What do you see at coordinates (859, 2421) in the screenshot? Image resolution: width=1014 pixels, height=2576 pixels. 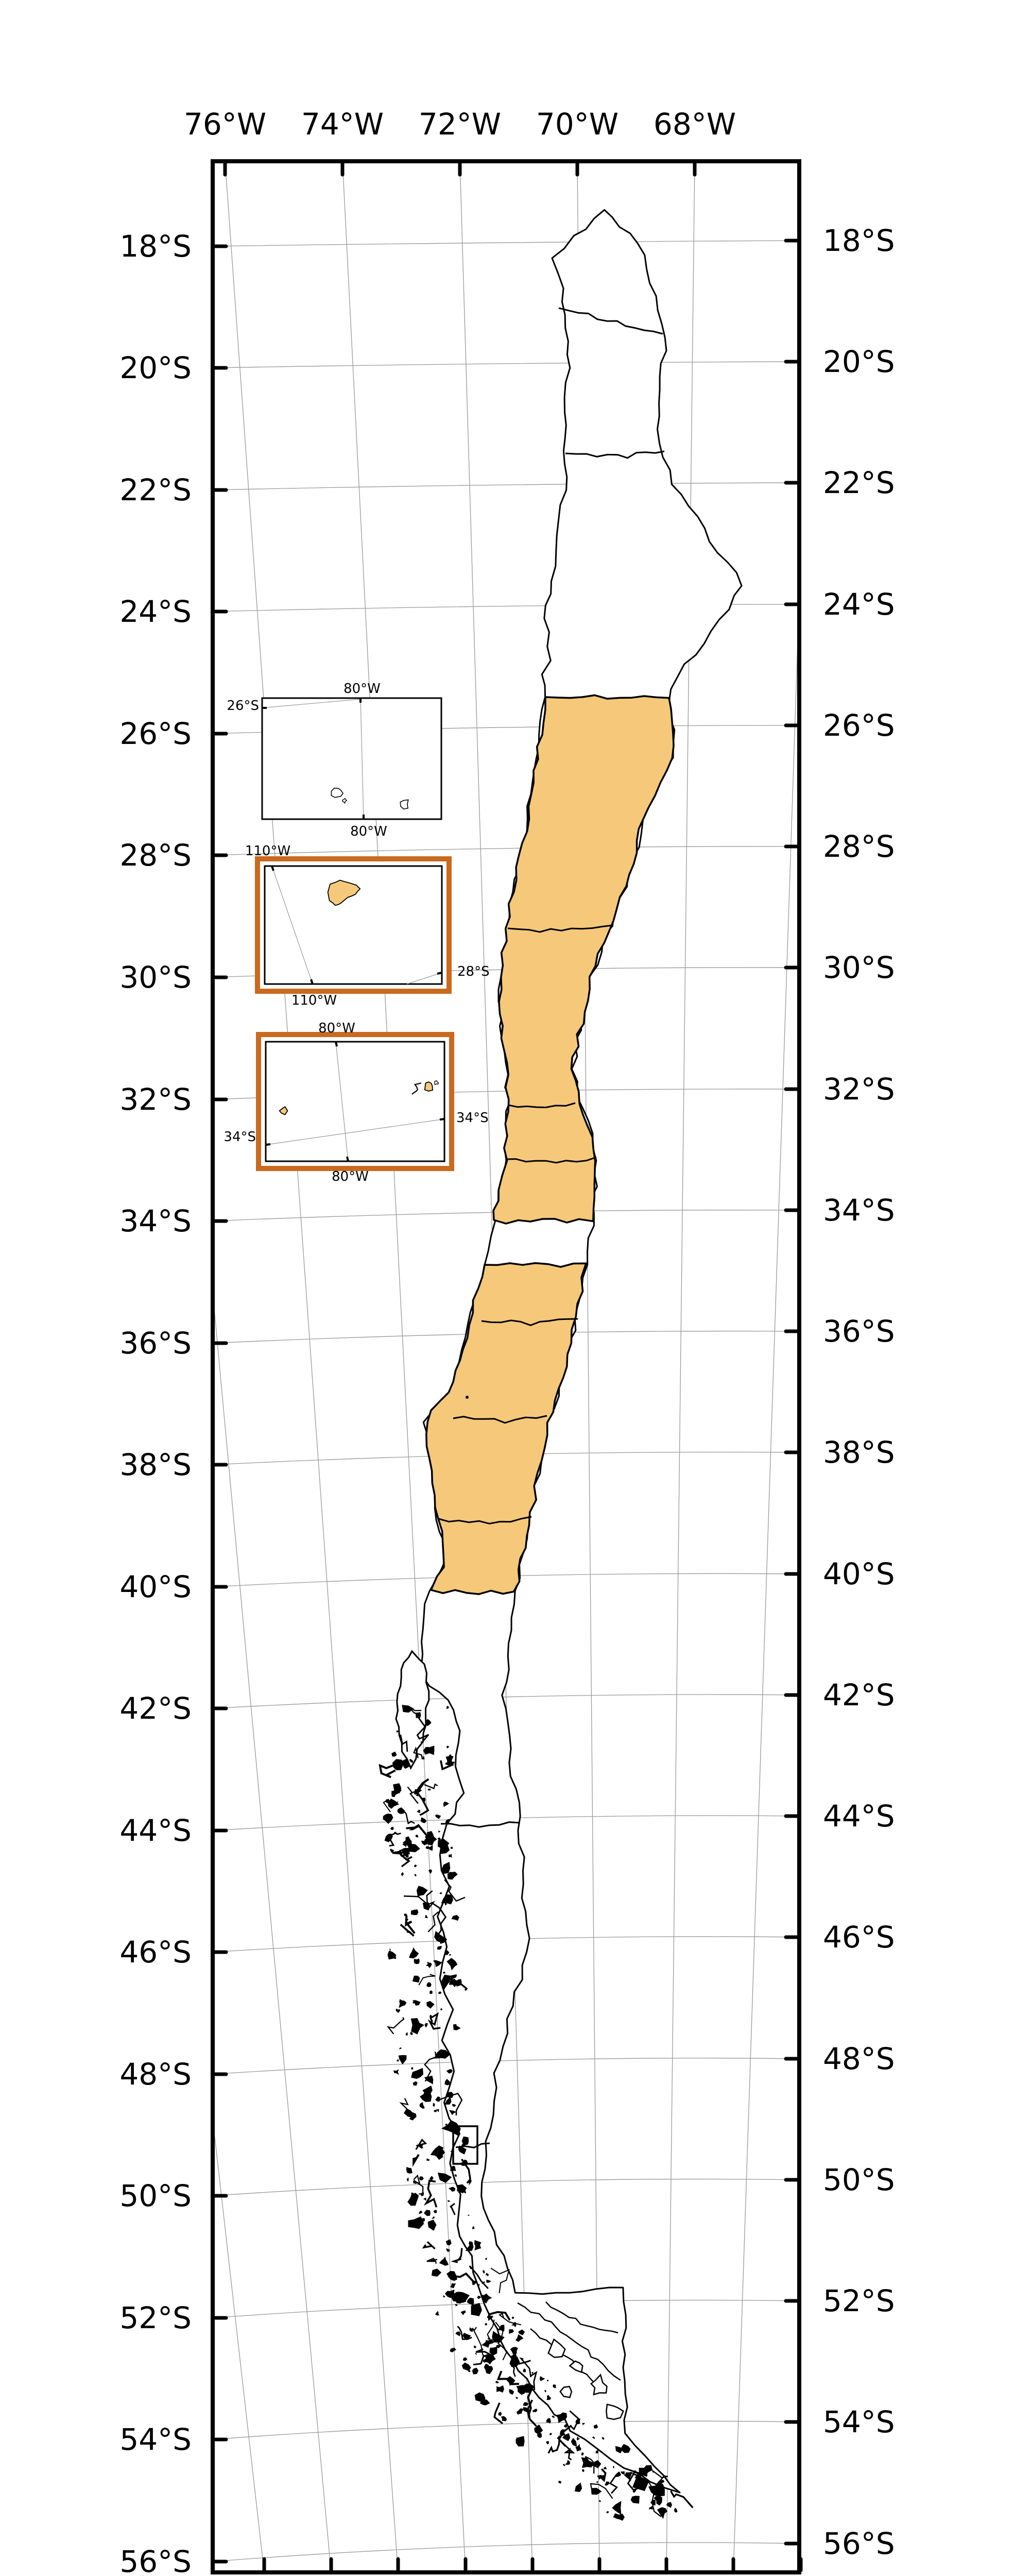 I see `lat-label-right: 54°S` at bounding box center [859, 2421].